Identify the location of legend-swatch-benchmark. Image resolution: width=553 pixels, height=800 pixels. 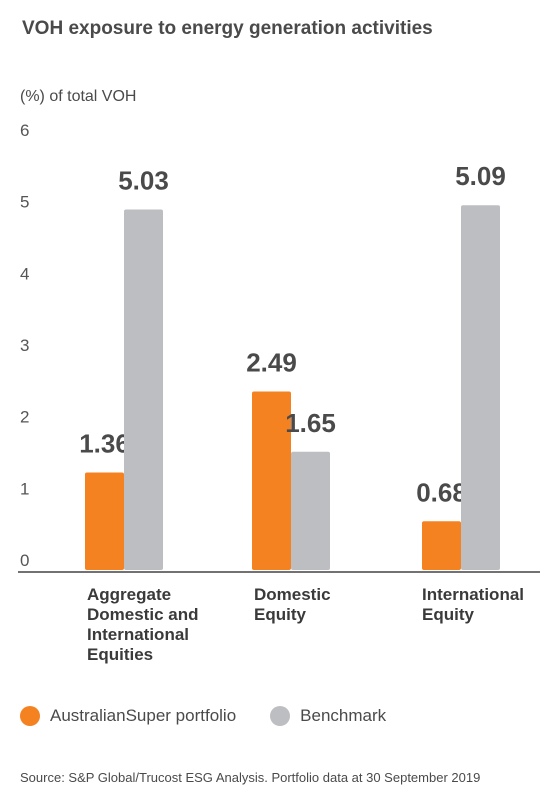
(280, 716).